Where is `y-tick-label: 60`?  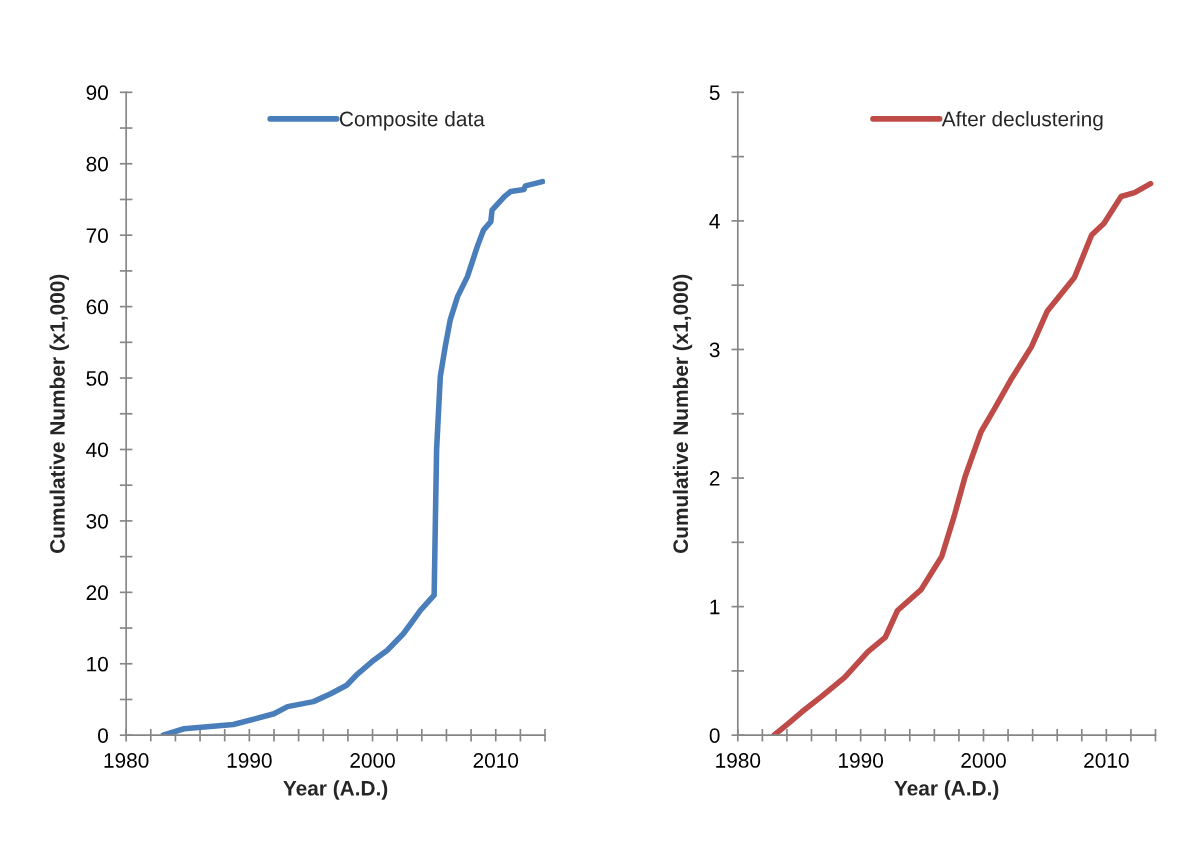
y-tick-label: 60 is located at coordinates (97, 307).